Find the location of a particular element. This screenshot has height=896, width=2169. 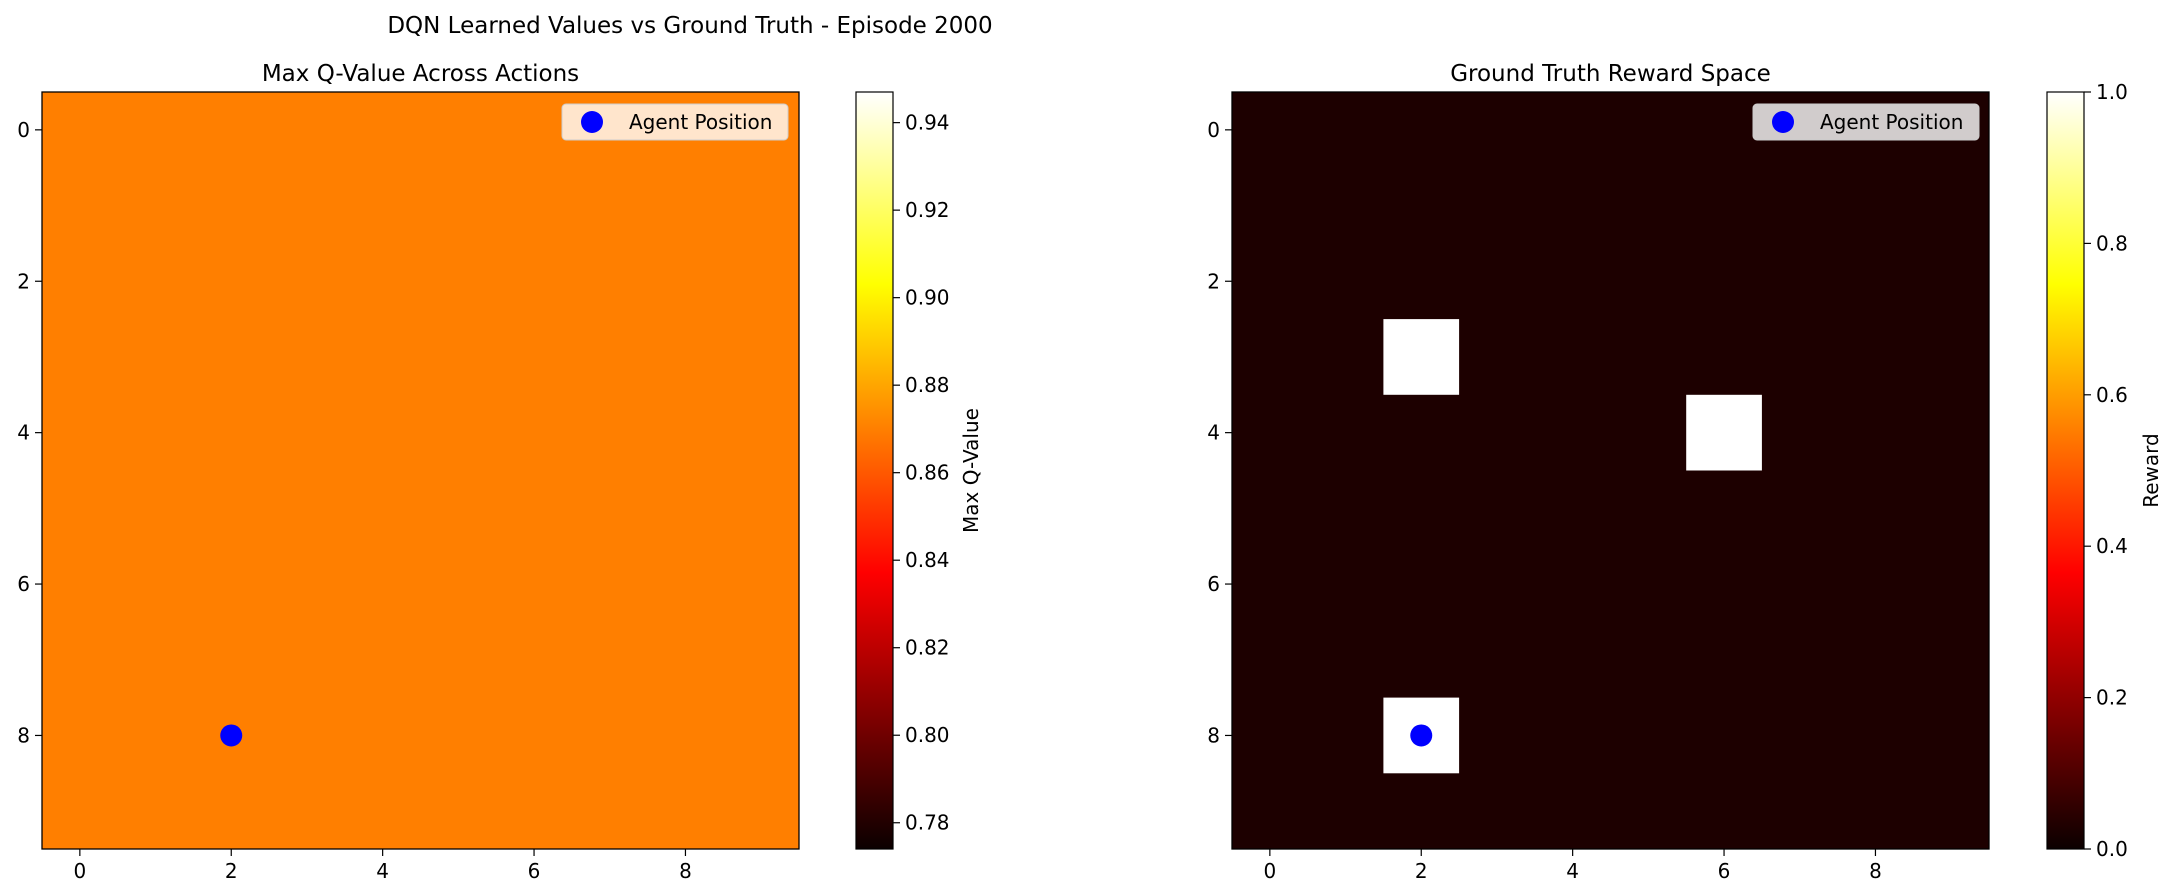

colorbar-tick-label: 0.94 is located at coordinates (927, 123).